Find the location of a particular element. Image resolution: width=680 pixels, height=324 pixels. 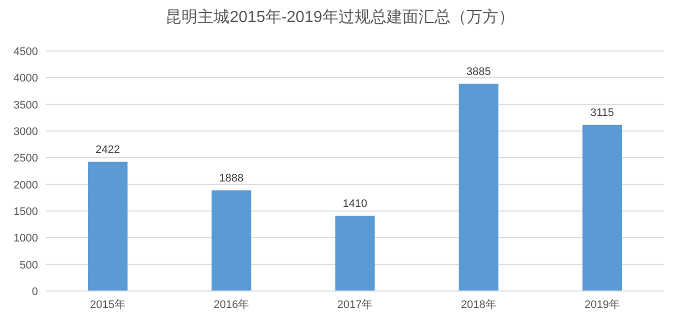

x-tick-label: 2016年 is located at coordinates (232, 305).